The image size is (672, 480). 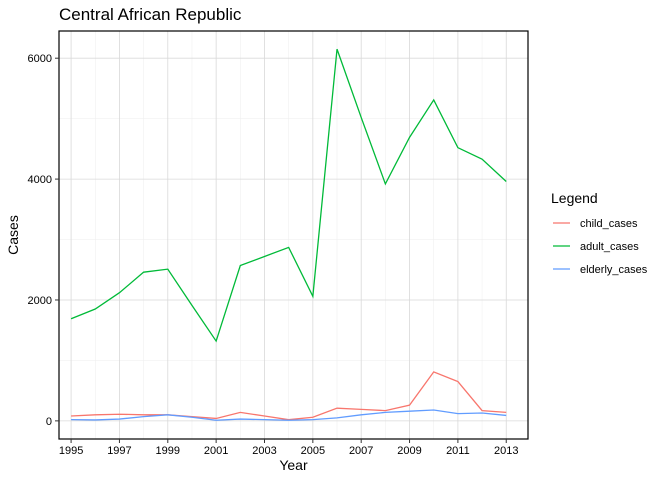 What do you see at coordinates (40, 59) in the screenshot?
I see `y-tick-label: 6000` at bounding box center [40, 59].